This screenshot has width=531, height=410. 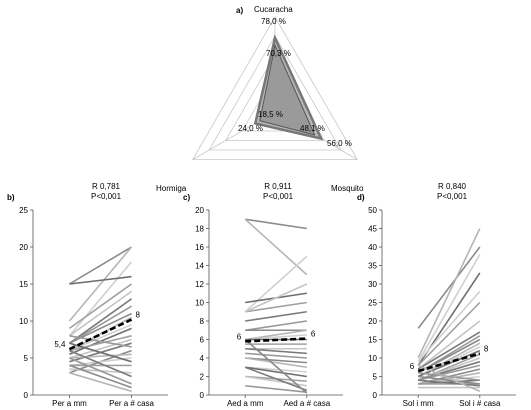 What do you see at coordinates (202, 321) in the screenshot?
I see `y-tick-label: 8` at bounding box center [202, 321].